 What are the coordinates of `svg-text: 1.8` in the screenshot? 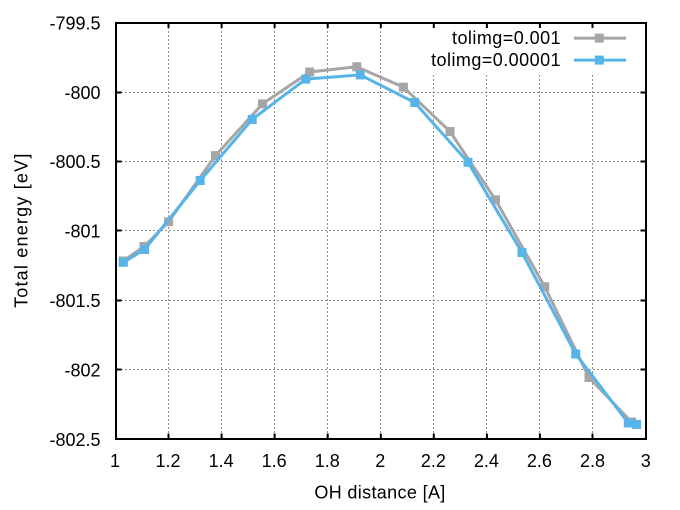 It's located at (327, 461).